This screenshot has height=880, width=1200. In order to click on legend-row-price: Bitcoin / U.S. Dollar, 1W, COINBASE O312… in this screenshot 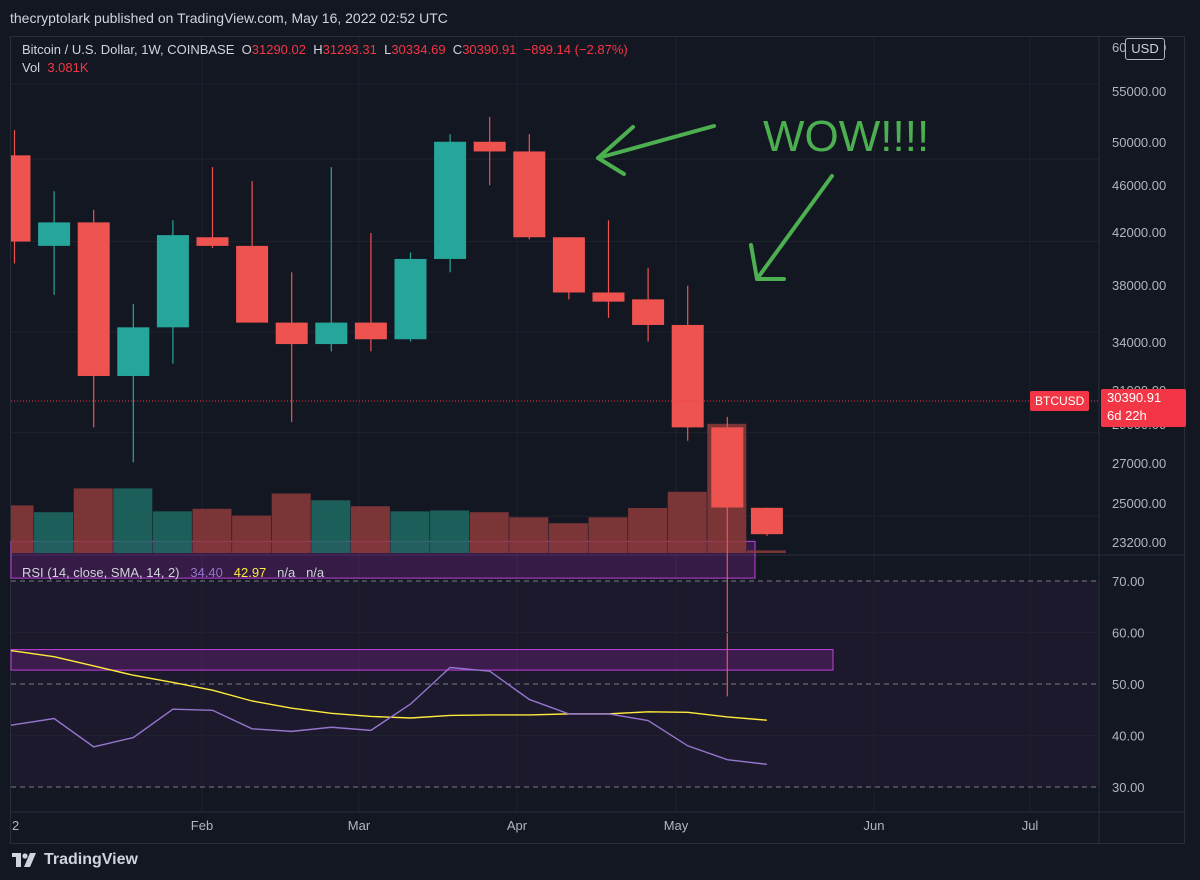, I will do `click(325, 50)`.